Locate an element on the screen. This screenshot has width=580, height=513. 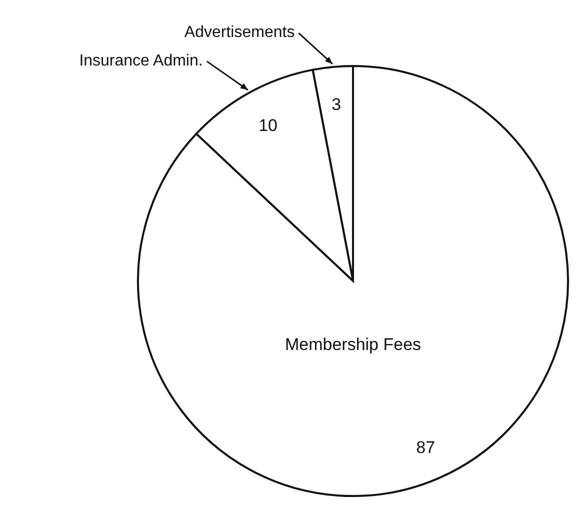
data-label: 3 is located at coordinates (337, 104).